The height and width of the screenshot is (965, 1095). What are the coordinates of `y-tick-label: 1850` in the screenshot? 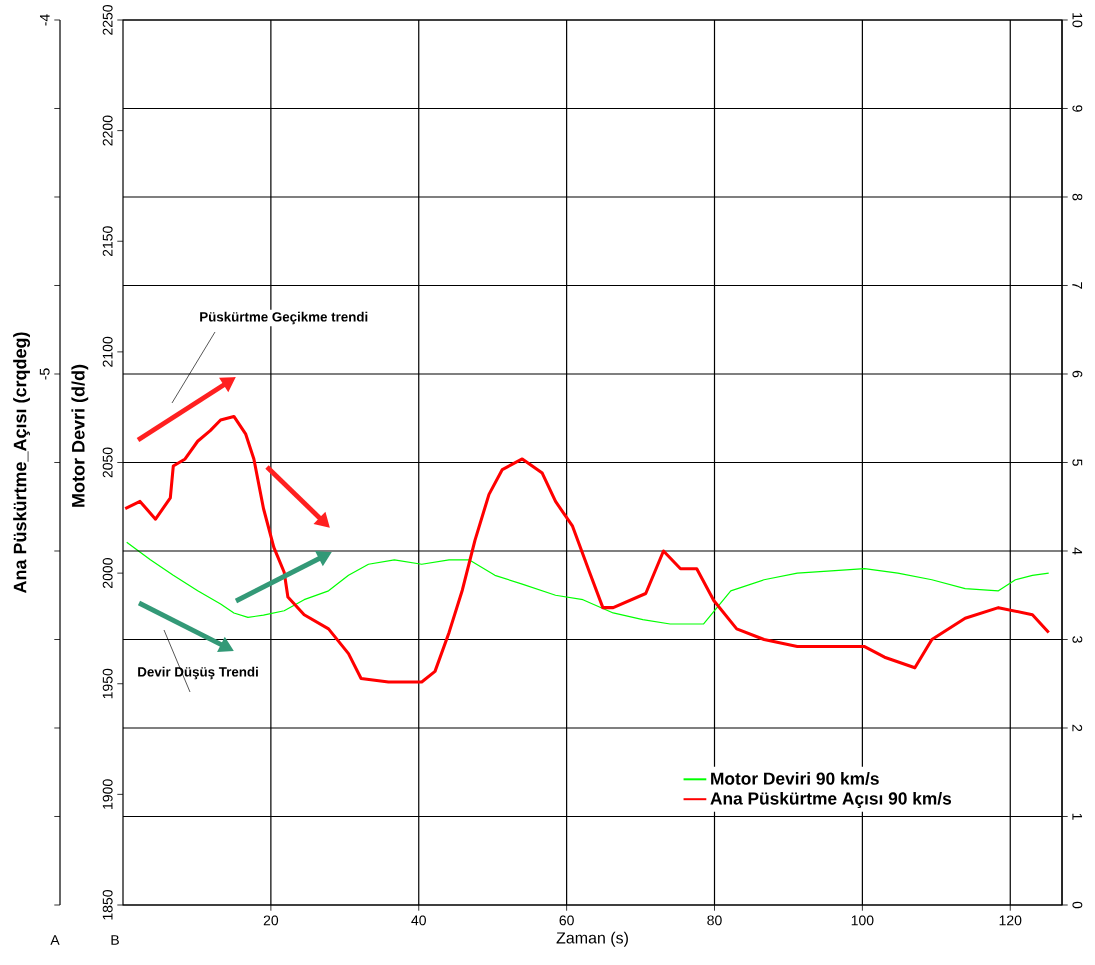 It's located at (107, 904).